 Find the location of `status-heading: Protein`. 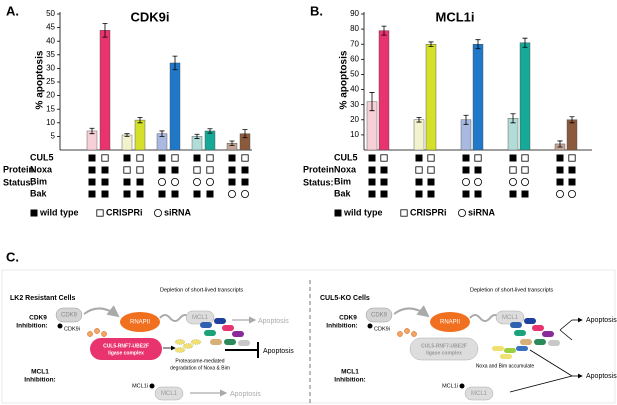

status-heading: Protein is located at coordinates (18, 169).